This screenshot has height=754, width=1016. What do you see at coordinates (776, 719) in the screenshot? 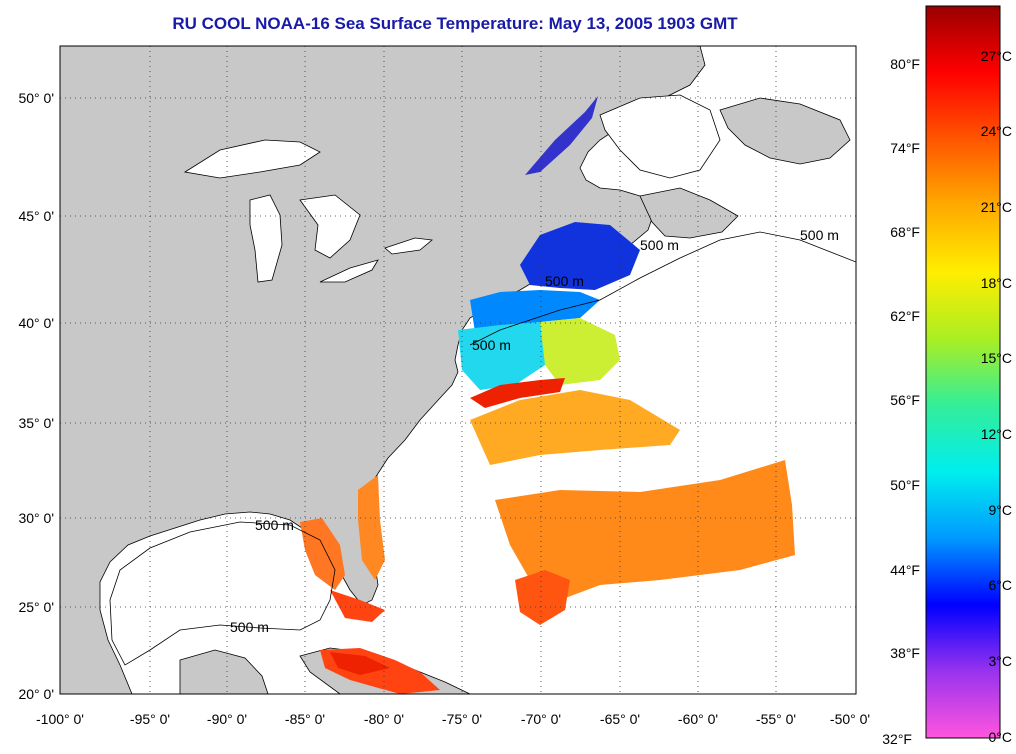
I see `lon-tick-label: -55° 0'` at bounding box center [776, 719].